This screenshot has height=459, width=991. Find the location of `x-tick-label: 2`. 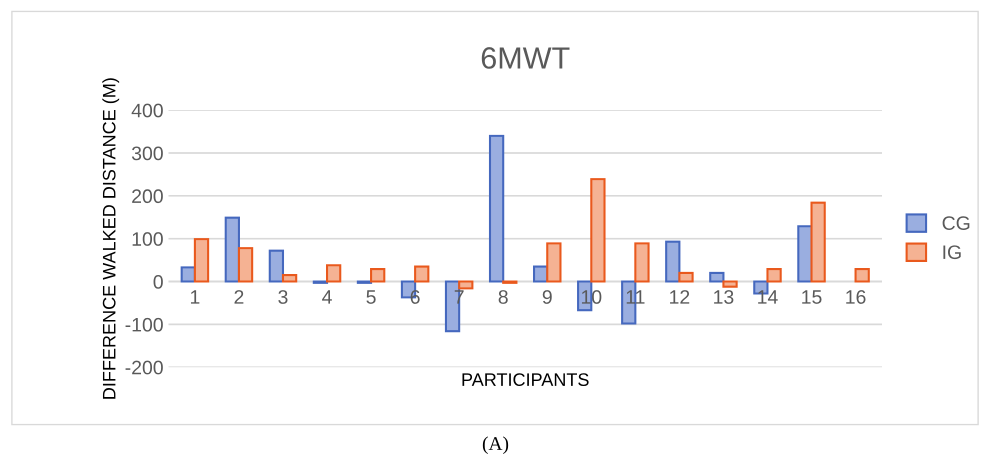

x-tick-label: 2 is located at coordinates (239, 297).